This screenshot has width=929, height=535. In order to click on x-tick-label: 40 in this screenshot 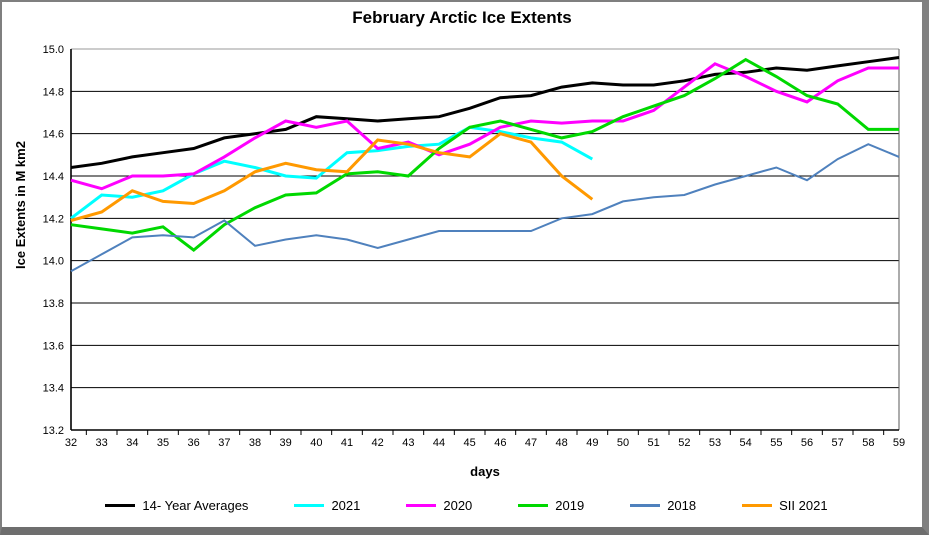, I will do `click(316, 443)`.